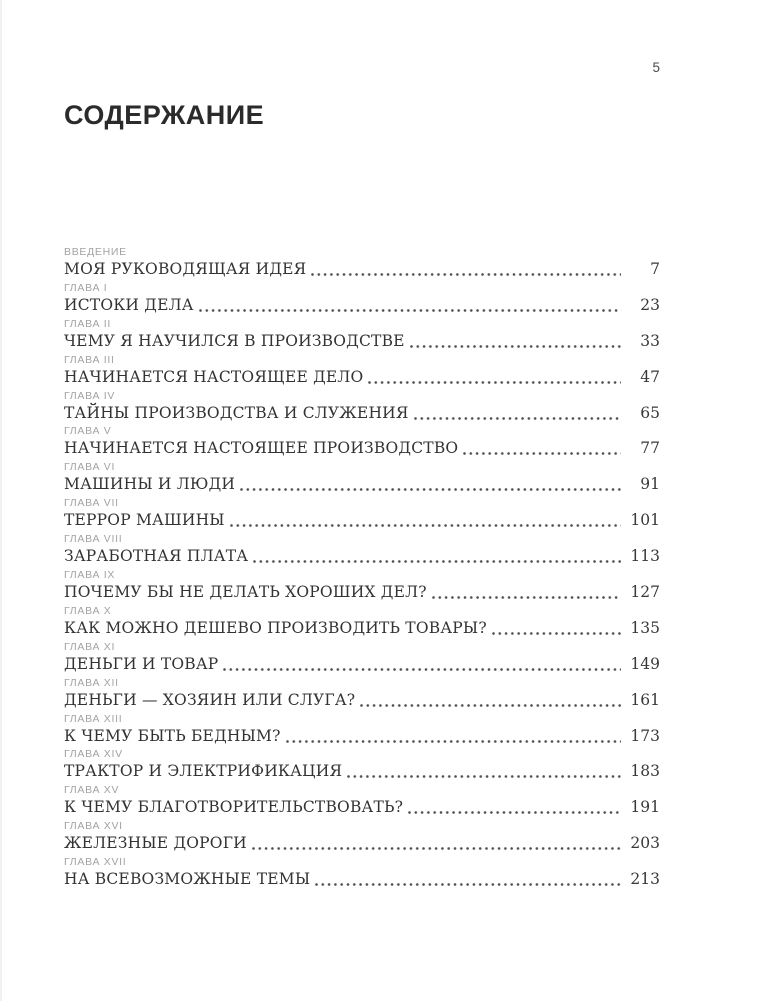 The image size is (763, 1001). What do you see at coordinates (650, 484) in the screenshot?
I see `chapter-page-number: 91` at bounding box center [650, 484].